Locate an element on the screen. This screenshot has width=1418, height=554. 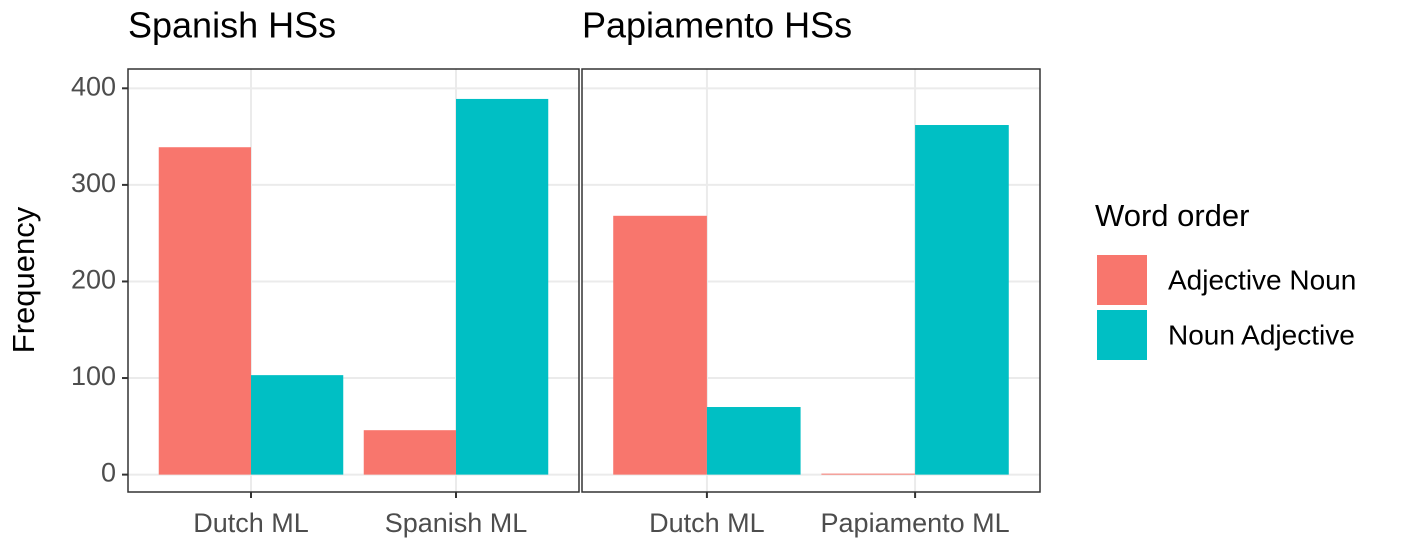
y-tick-label: 300 is located at coordinates (93, 183).